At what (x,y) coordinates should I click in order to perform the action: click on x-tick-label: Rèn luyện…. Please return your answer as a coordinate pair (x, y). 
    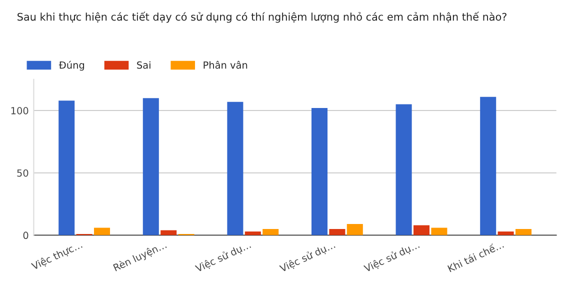
    Looking at the image, I should click on (140, 257).